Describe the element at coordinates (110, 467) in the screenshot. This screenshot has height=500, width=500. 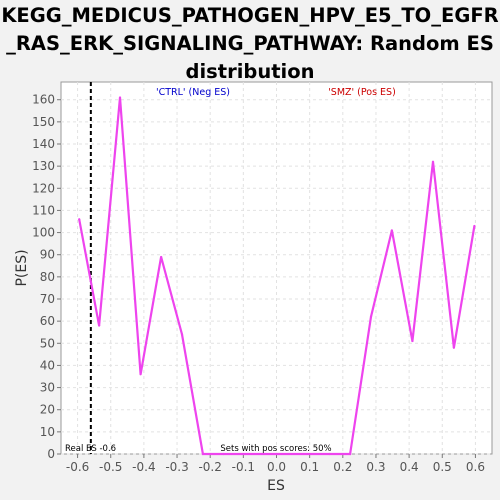
I see `x-tick-label: -0.5` at that location.